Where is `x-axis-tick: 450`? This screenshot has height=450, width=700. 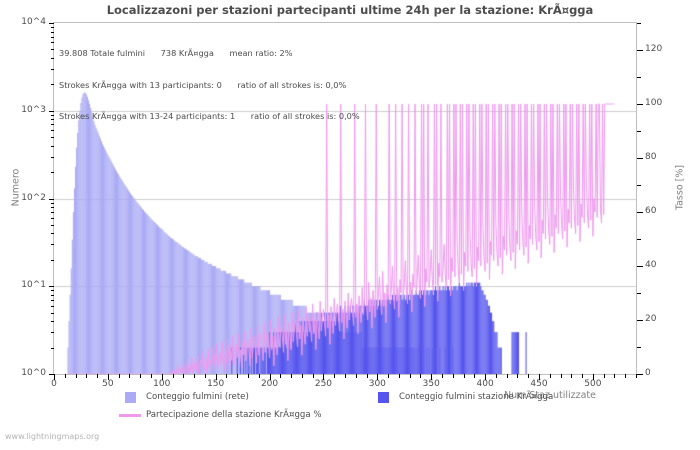
x-axis-tick: 450 is located at coordinates (539, 384).